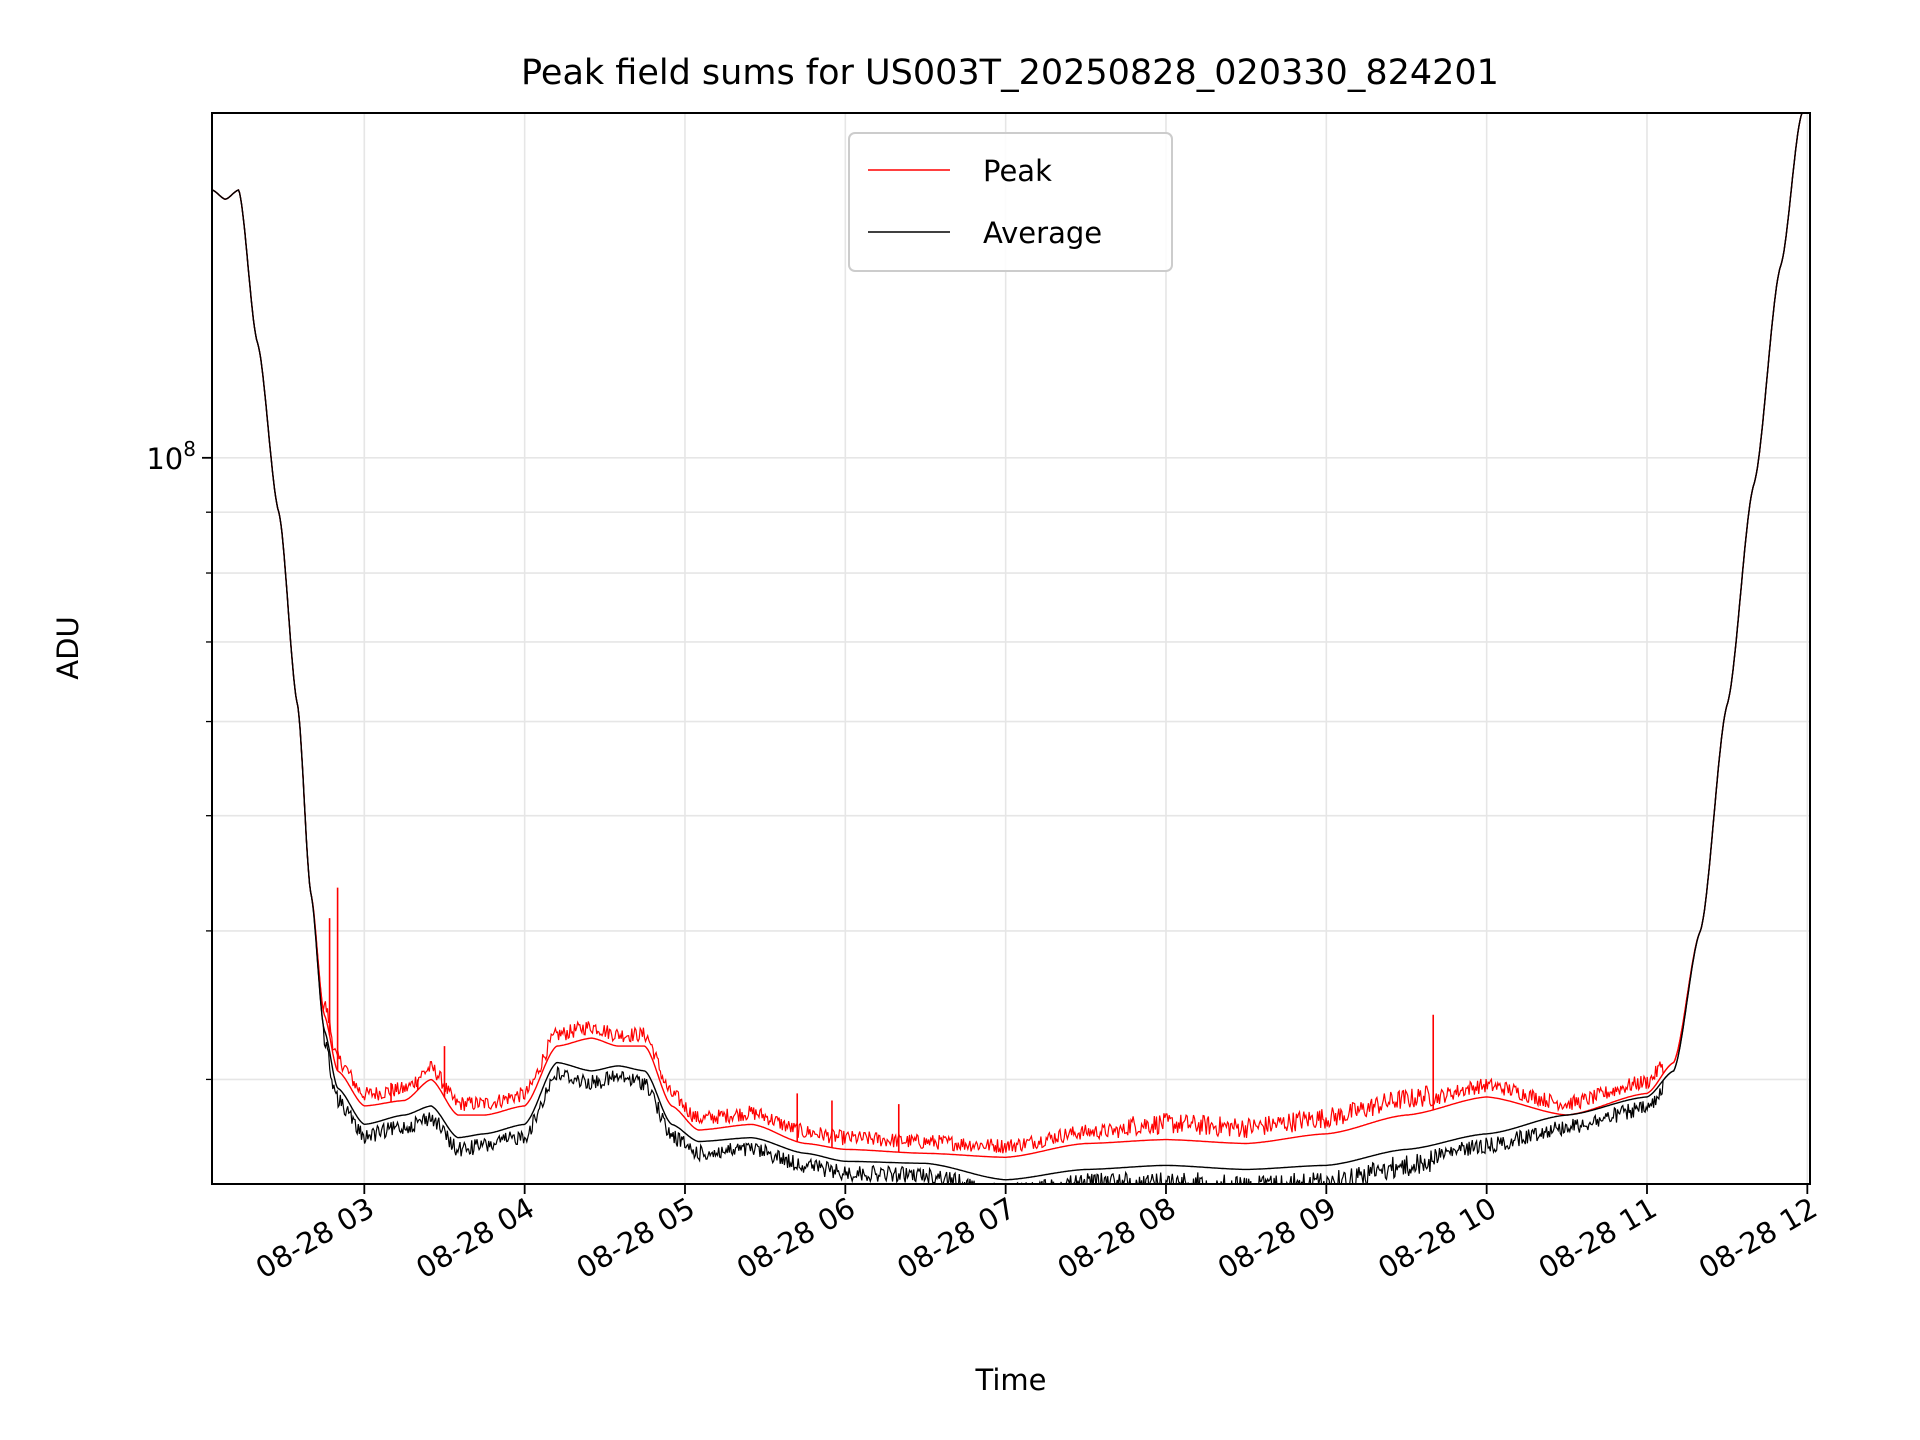 The width and height of the screenshot is (1920, 1440). I want to click on y-tick-label-base: 10, so click(164, 459).